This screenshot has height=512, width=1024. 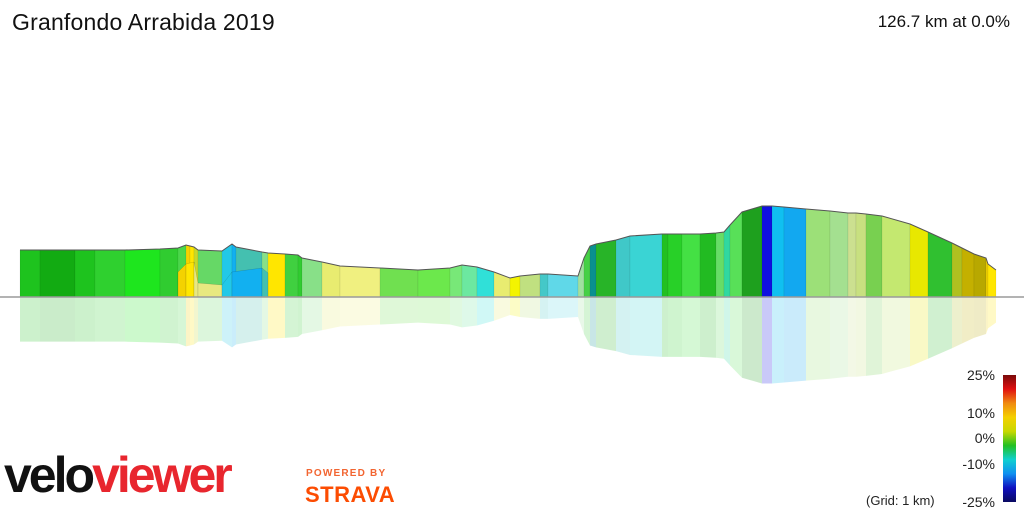 What do you see at coordinates (978, 464) in the screenshot?
I see `legend-label-minus-10: -10%` at bounding box center [978, 464].